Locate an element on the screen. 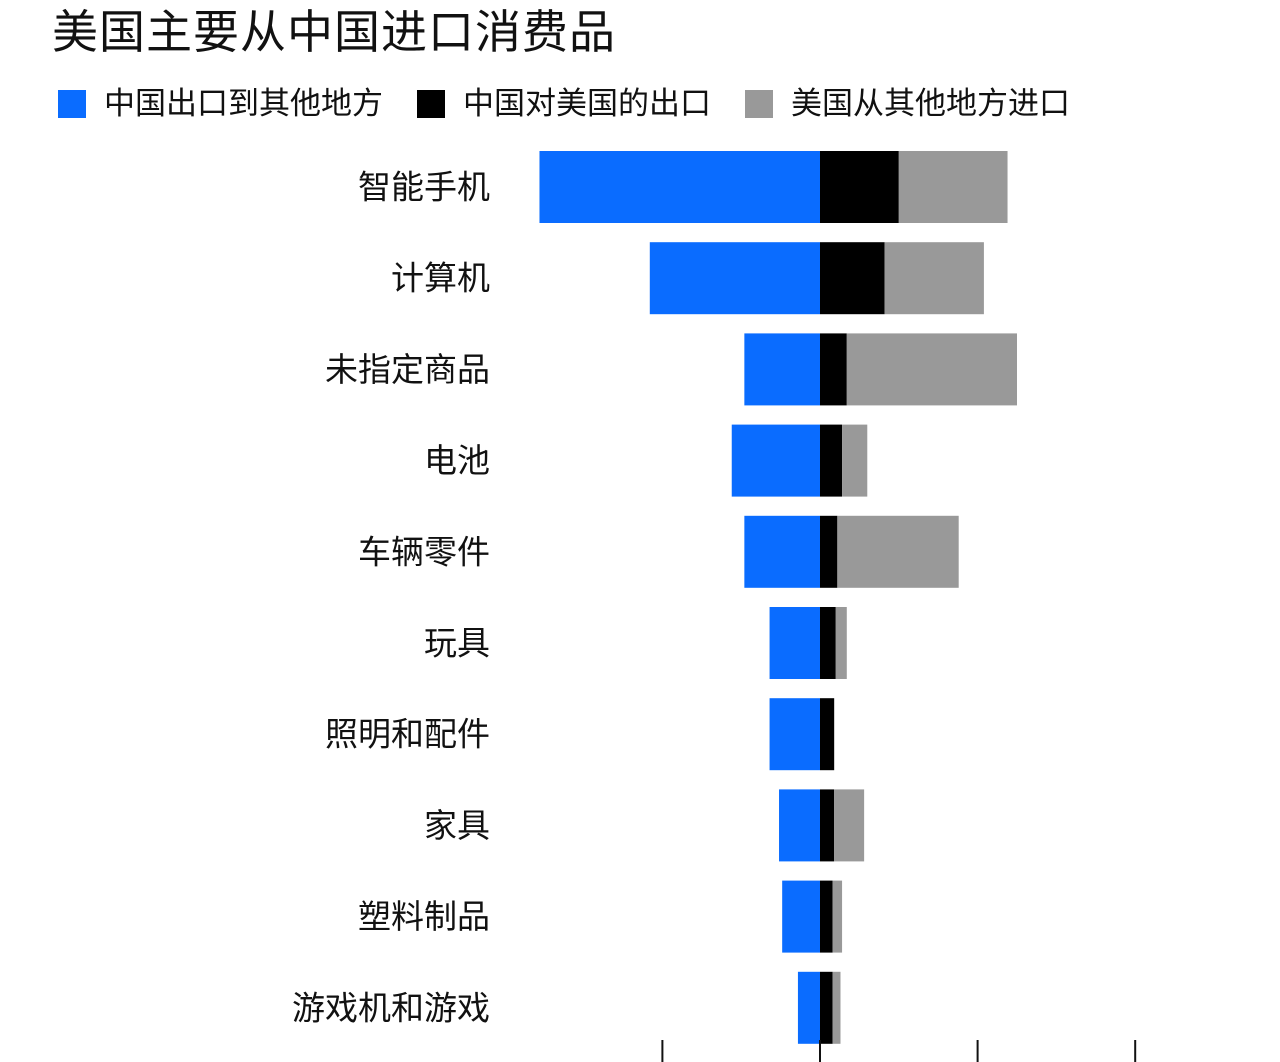 The width and height of the screenshot is (1280, 1062). category-label: 智能手机 is located at coordinates (424, 187).